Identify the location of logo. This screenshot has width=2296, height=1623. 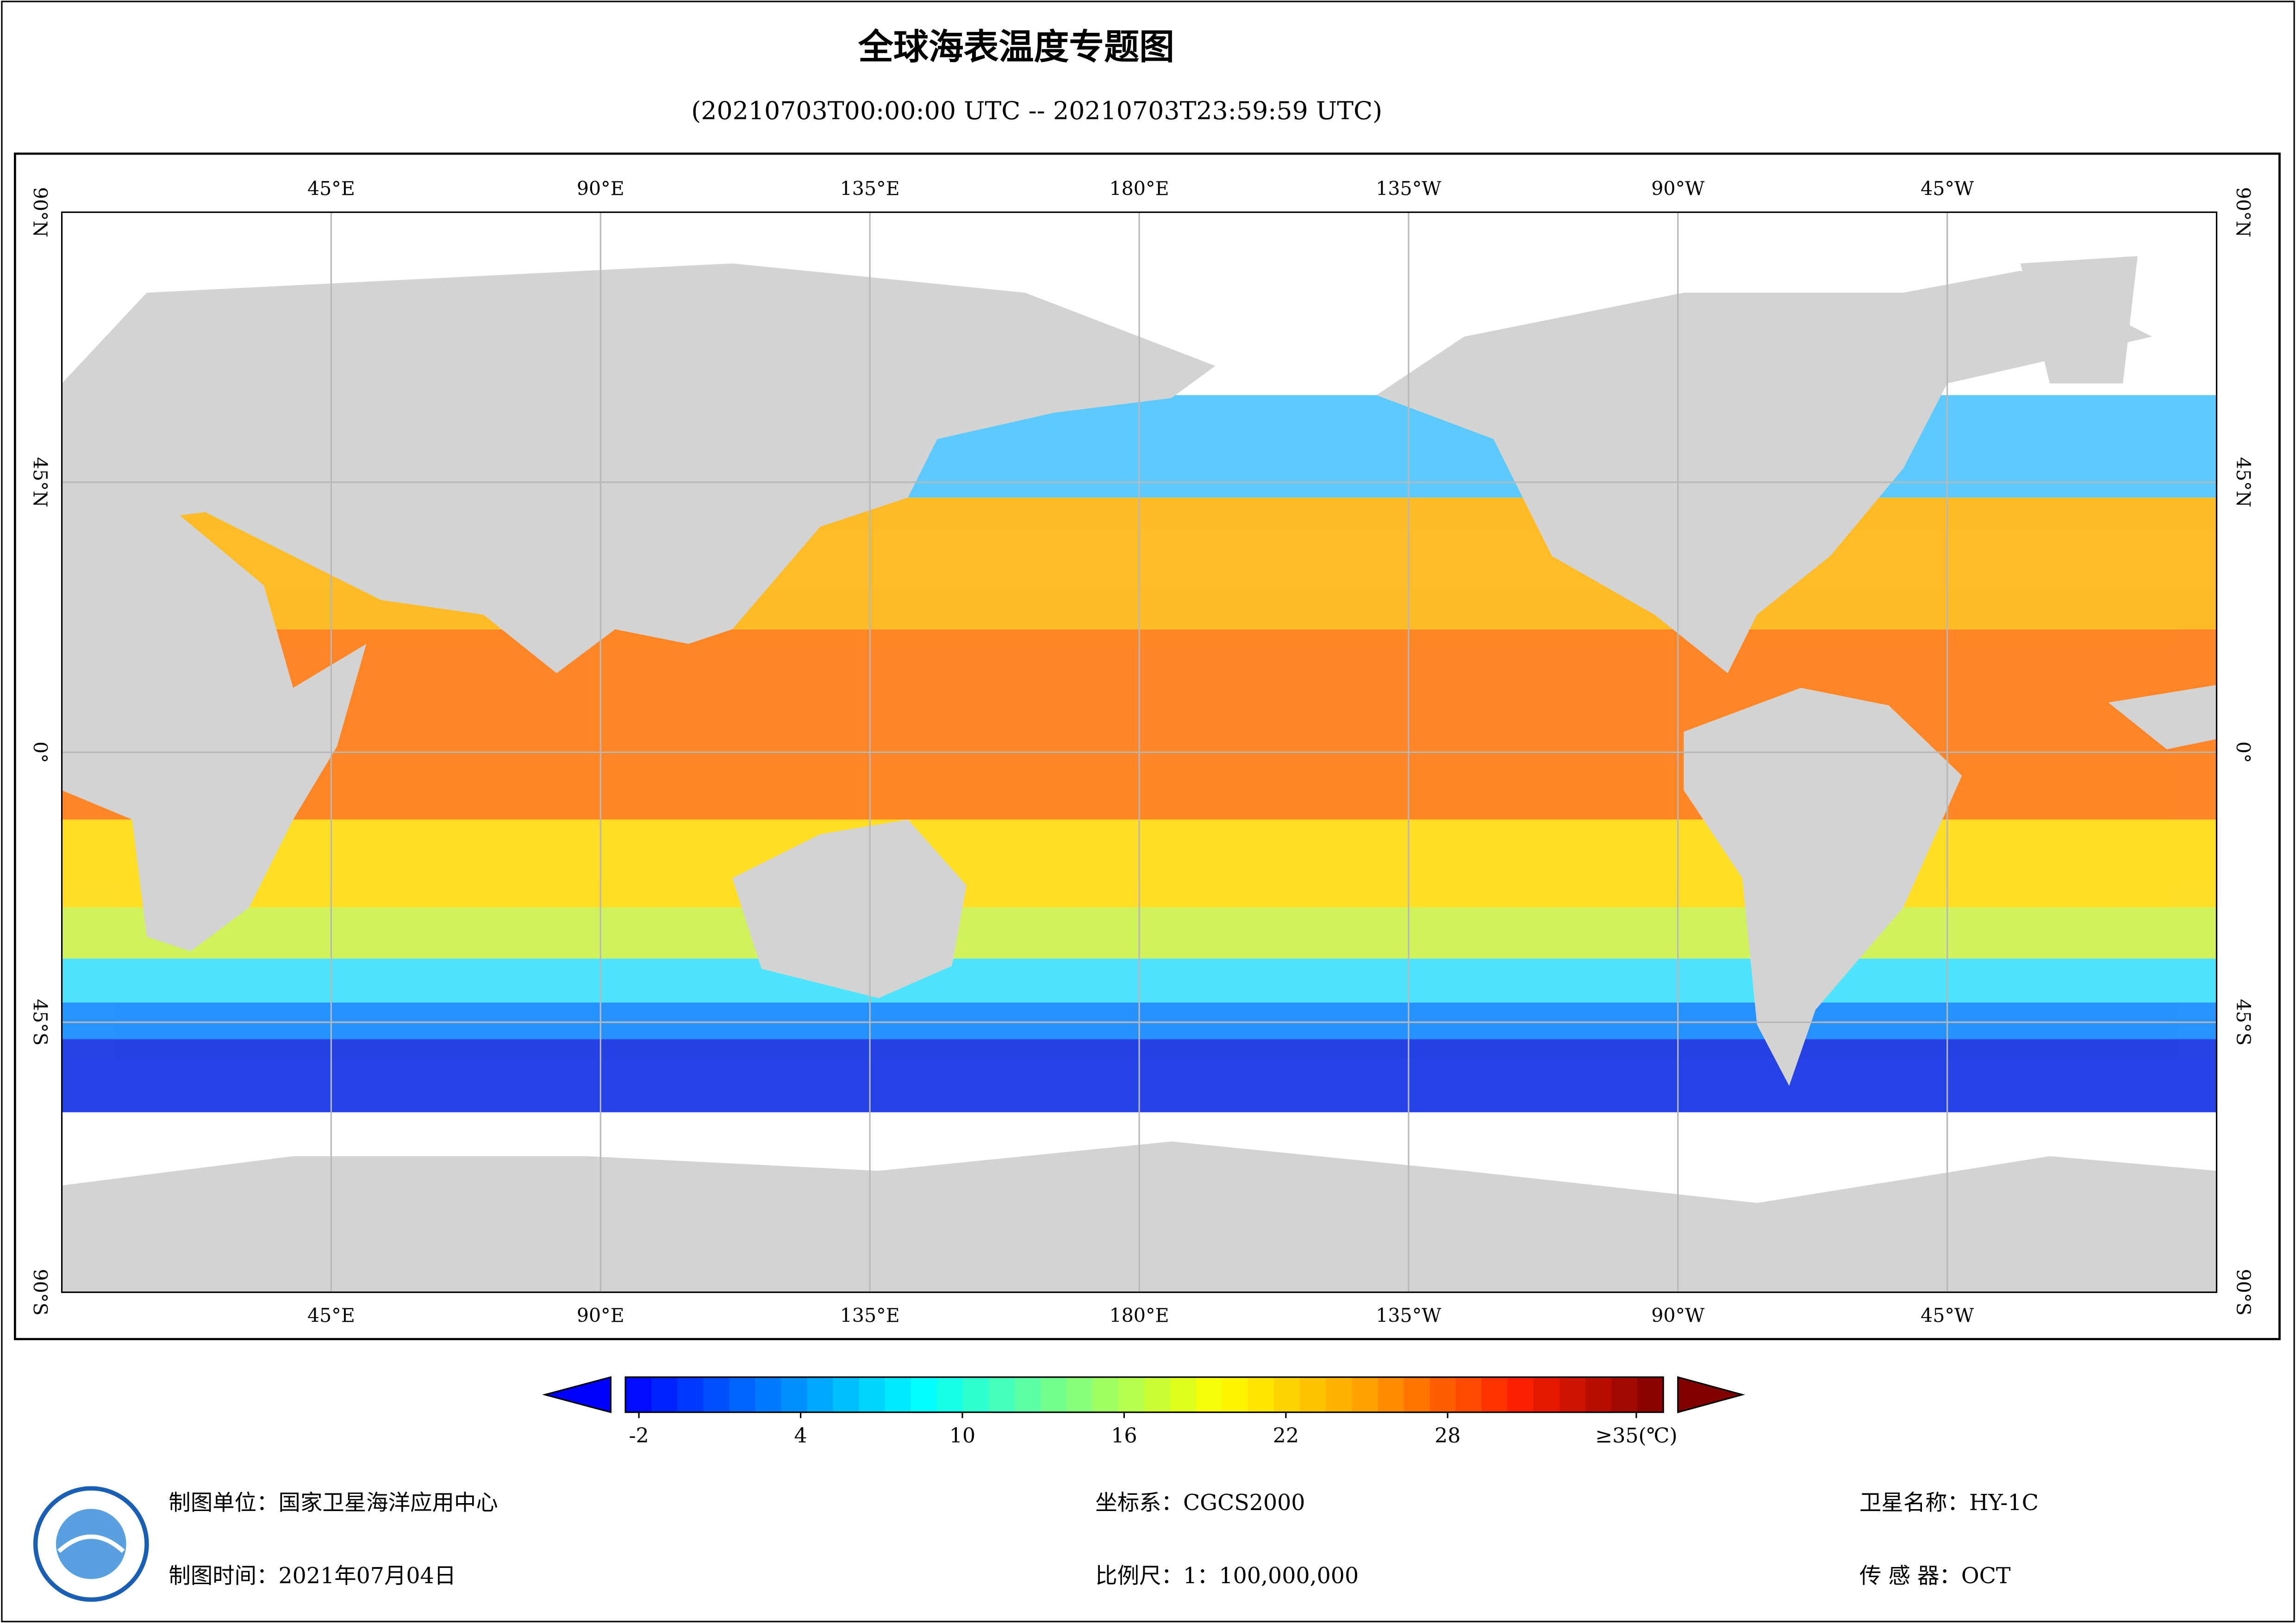
(91, 1544).